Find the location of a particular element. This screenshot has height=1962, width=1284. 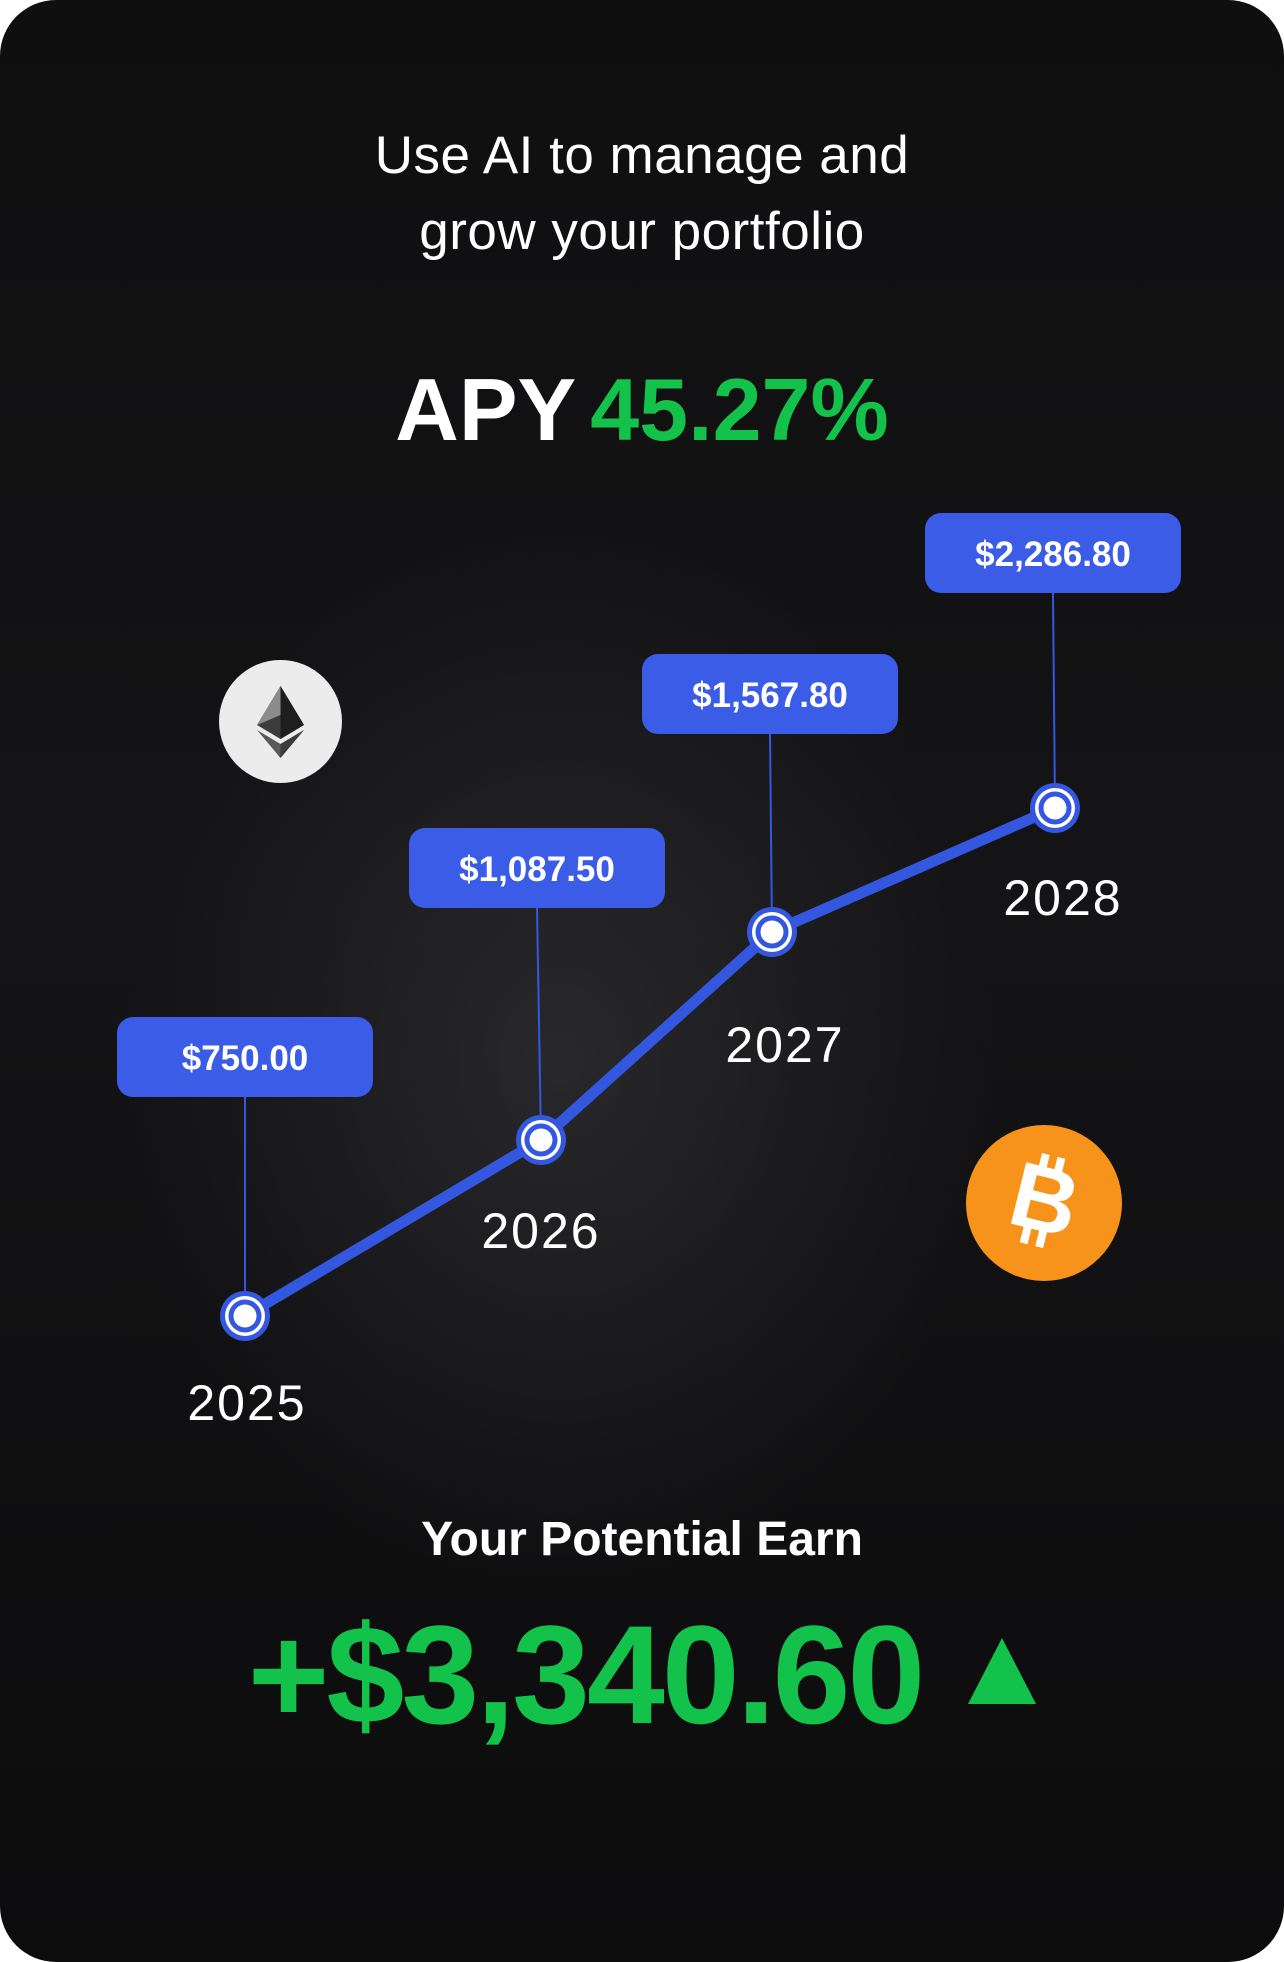

value-label-box-2025 is located at coordinates (245, 1057).